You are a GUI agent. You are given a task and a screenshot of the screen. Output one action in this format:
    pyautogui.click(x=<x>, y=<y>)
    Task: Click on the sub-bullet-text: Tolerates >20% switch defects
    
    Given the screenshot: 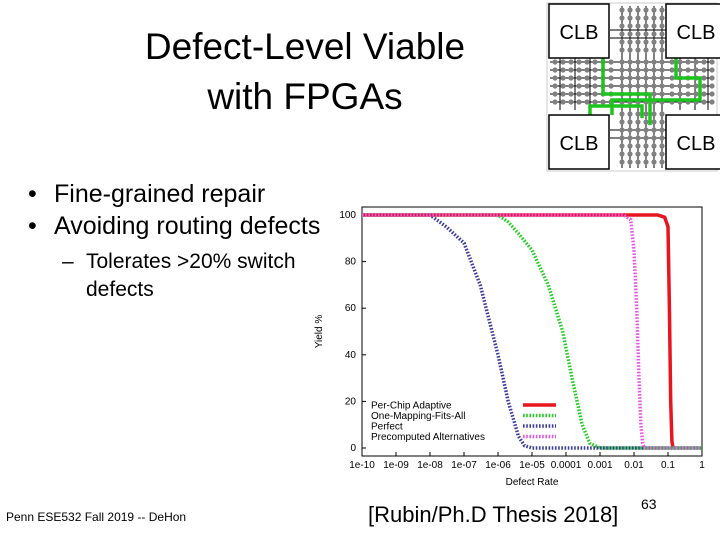 What is the action you would take?
    pyautogui.click(x=191, y=275)
    